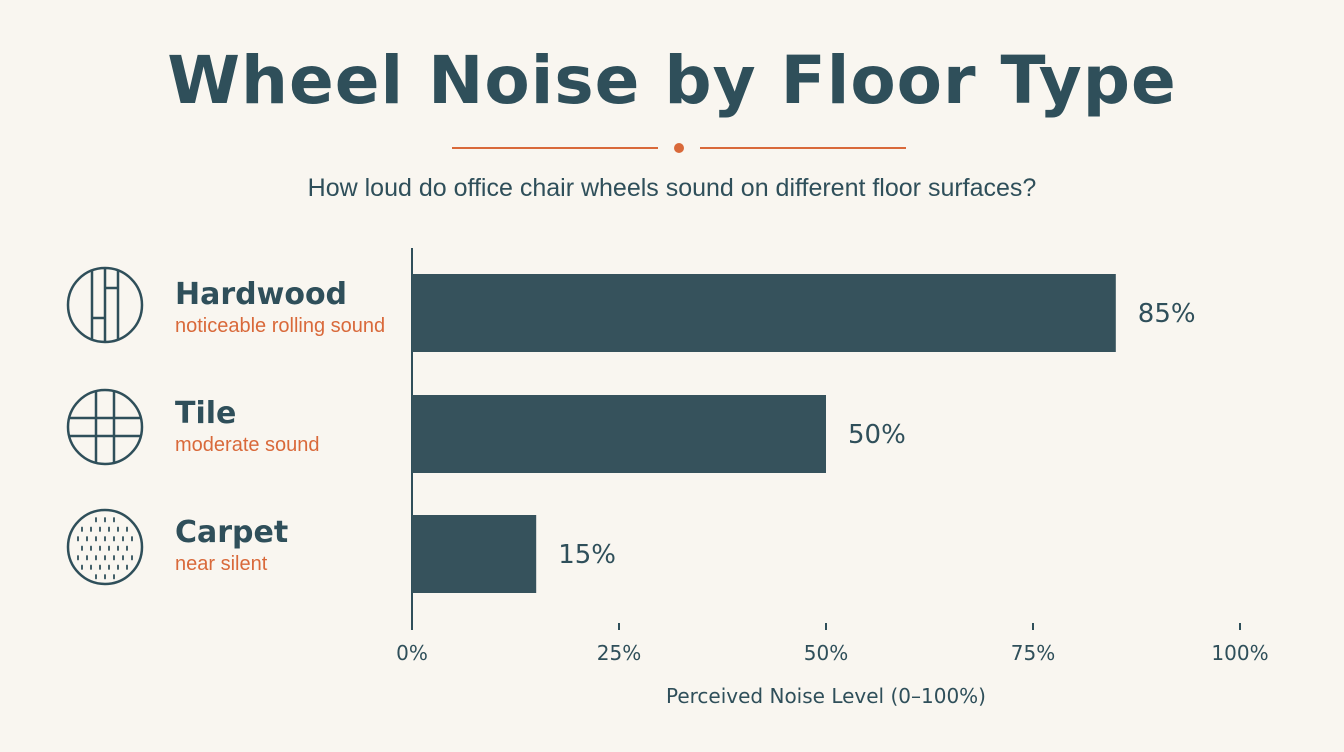 Image resolution: width=1344 pixels, height=752 pixels. What do you see at coordinates (105, 427) in the screenshot?
I see `tile-floor-icon` at bounding box center [105, 427].